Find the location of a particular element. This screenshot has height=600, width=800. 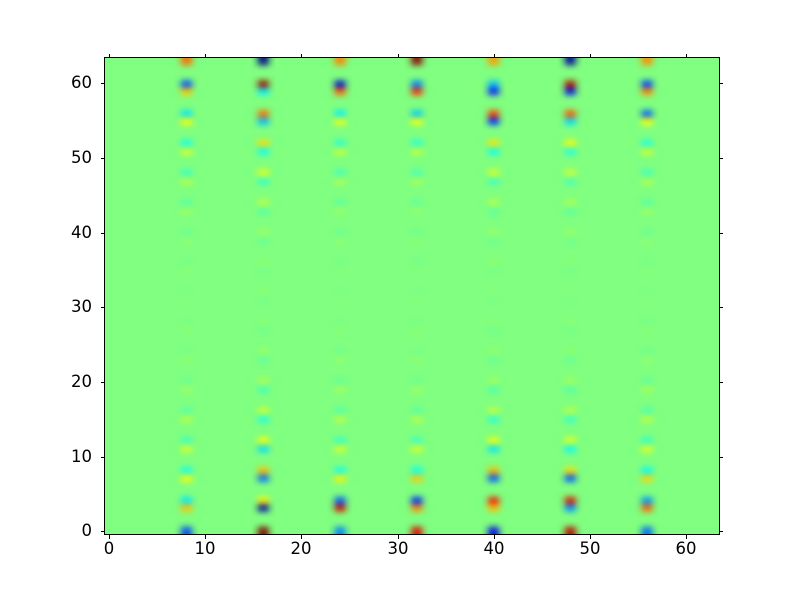

y-tick-label-20: 20 is located at coordinates (81, 381).